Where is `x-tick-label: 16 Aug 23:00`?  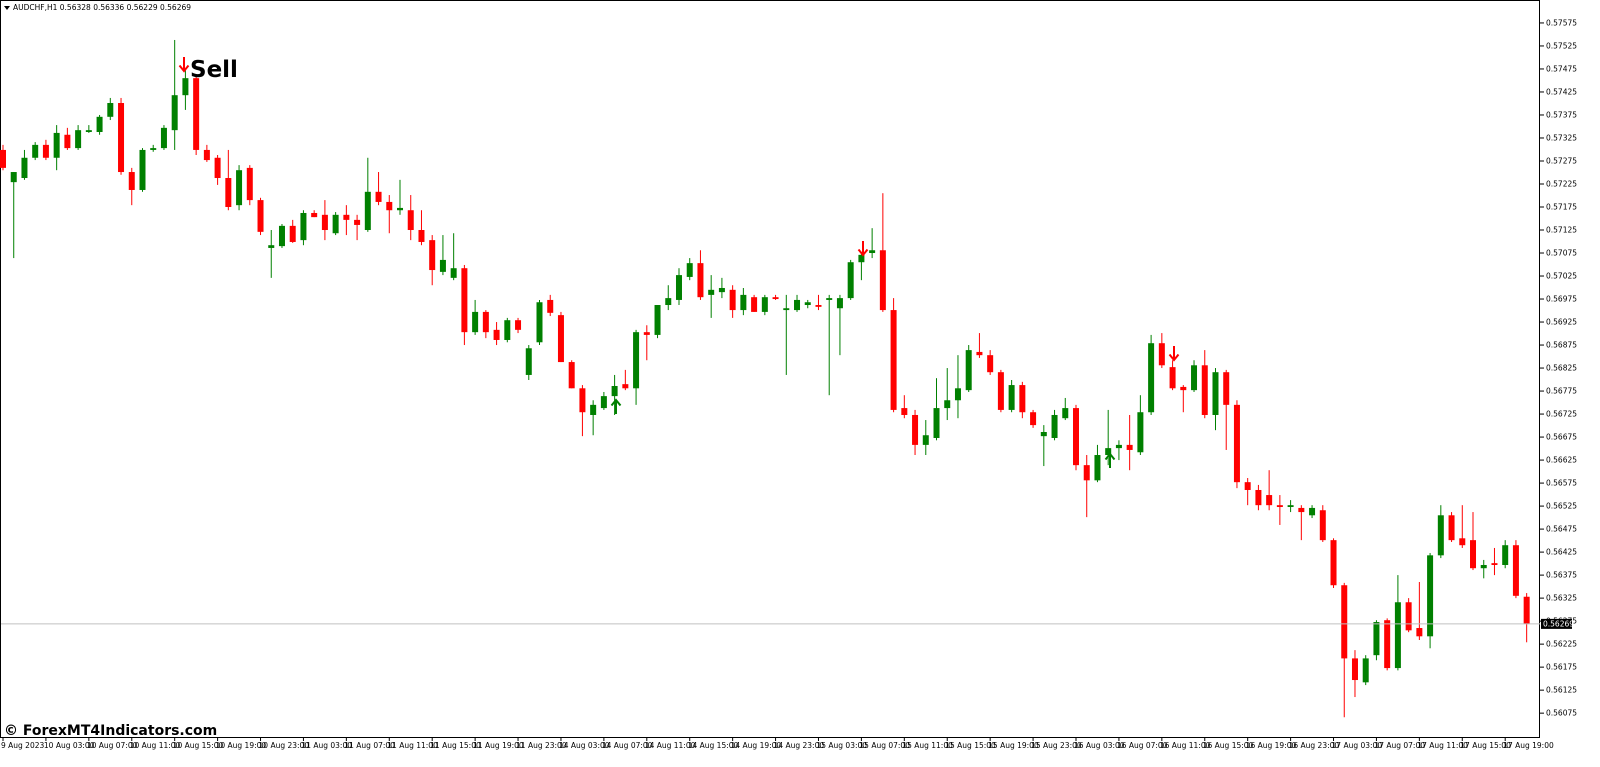 x-tick-label: 16 Aug 23:00 is located at coordinates (1314, 745).